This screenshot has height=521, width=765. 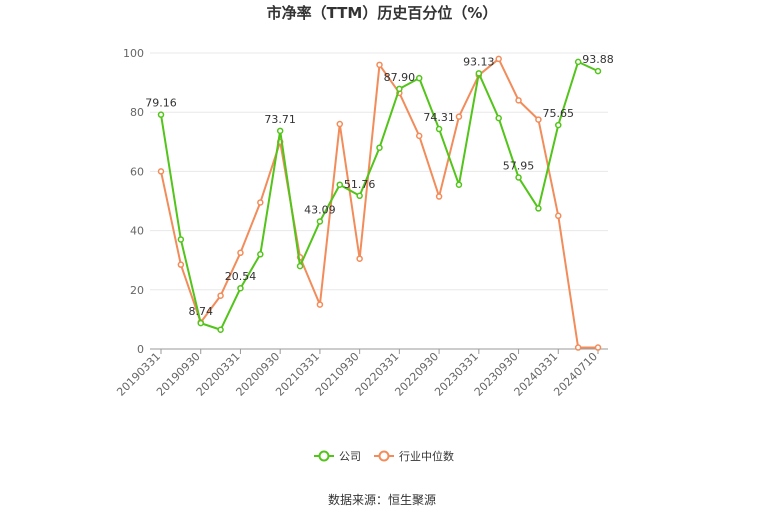 I want to click on legend-item: 行业中位数, so click(x=414, y=456).